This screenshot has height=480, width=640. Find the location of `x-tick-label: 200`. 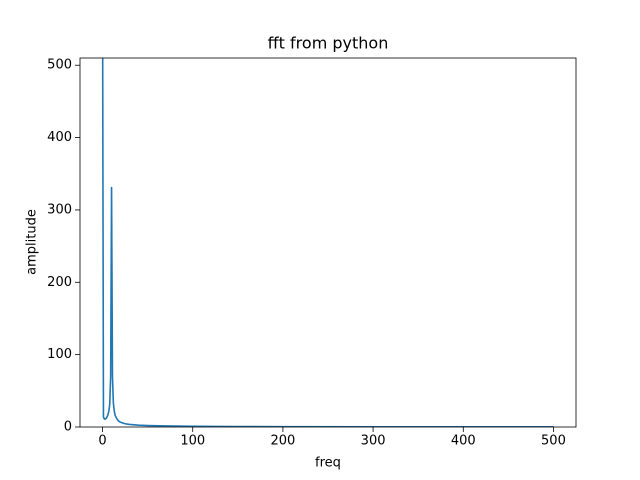

x-tick-label: 200 is located at coordinates (282, 441).